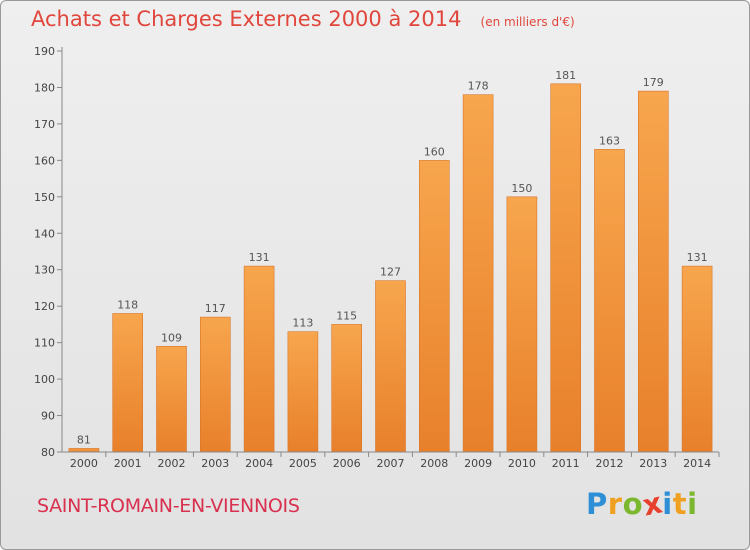  Describe the element at coordinates (128, 463) in the screenshot. I see `x-tick-label-2001: 2001` at that location.